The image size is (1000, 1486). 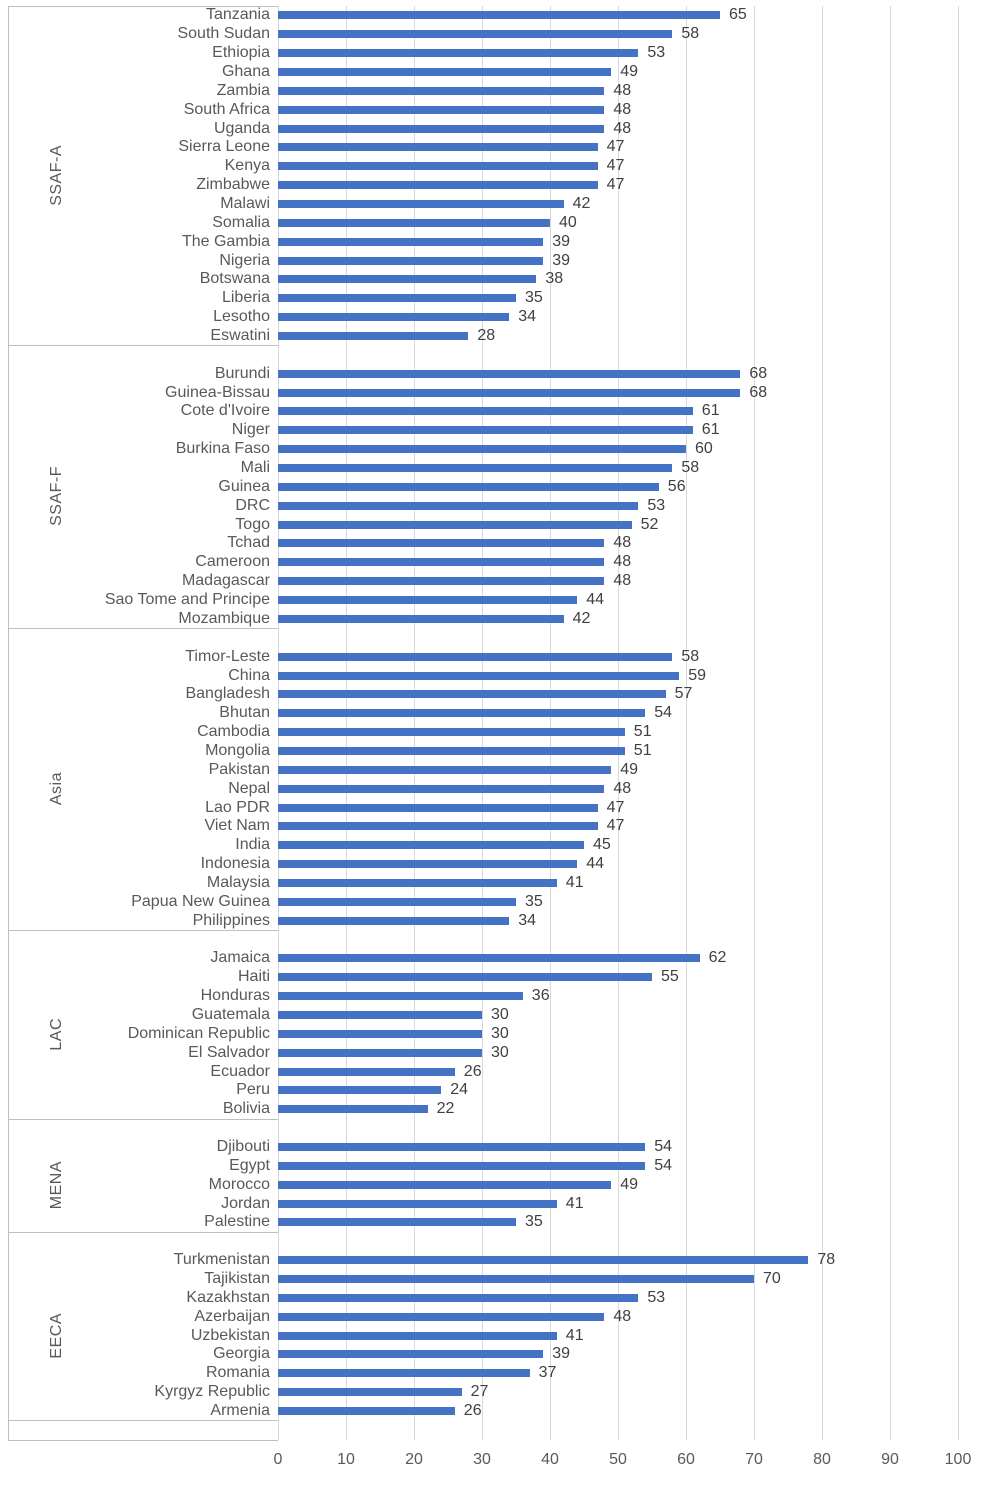 What do you see at coordinates (615, 147) in the screenshot?
I see `value-label: 47` at bounding box center [615, 147].